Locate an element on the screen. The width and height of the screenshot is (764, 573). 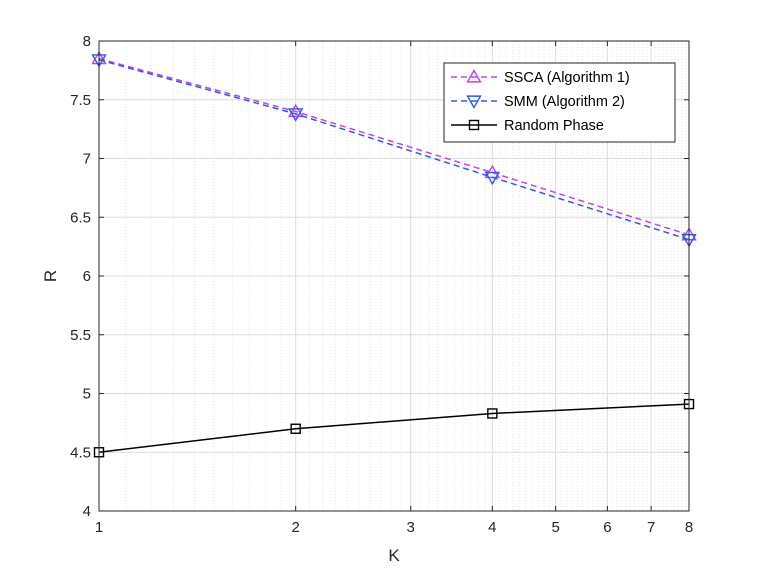
y-tick-label: 7 is located at coordinates (87, 159).